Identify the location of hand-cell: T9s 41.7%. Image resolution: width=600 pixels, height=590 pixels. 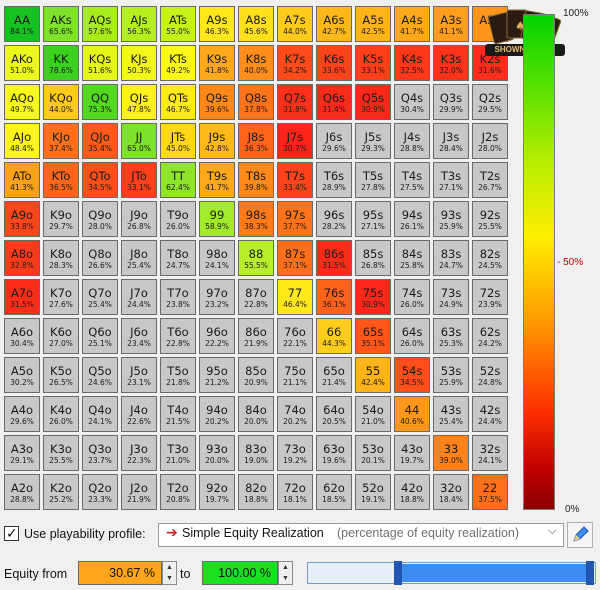
(217, 180).